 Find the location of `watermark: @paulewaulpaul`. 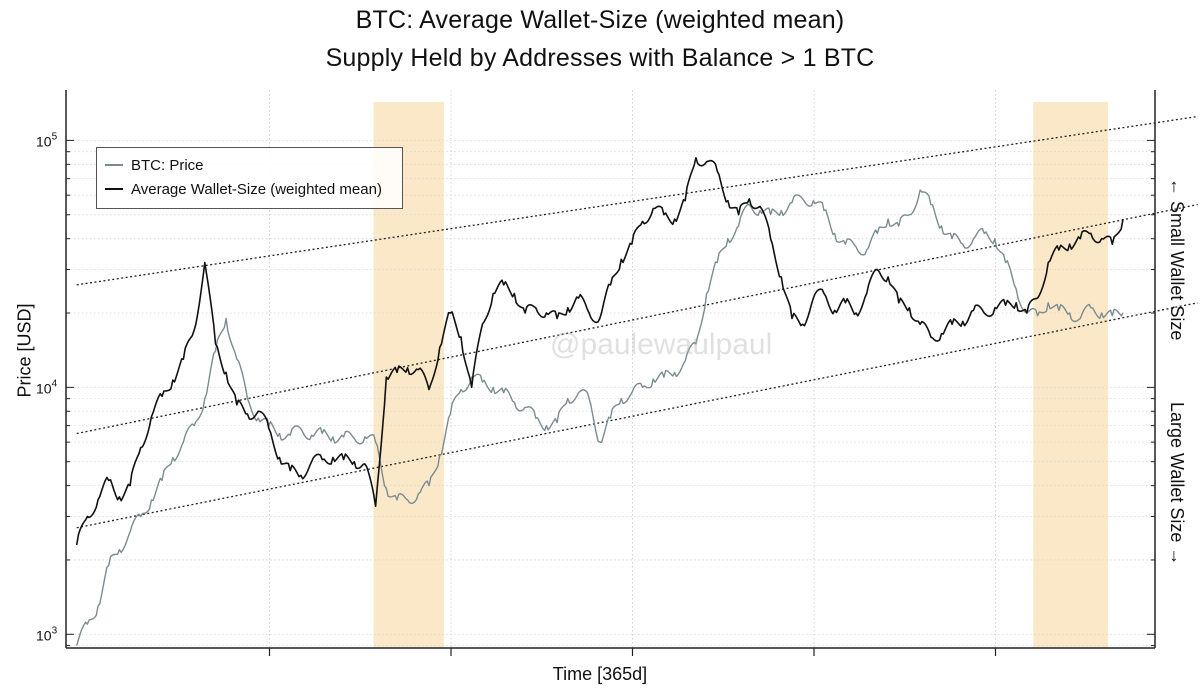

watermark: @paulewaulpaul is located at coordinates (661, 344).